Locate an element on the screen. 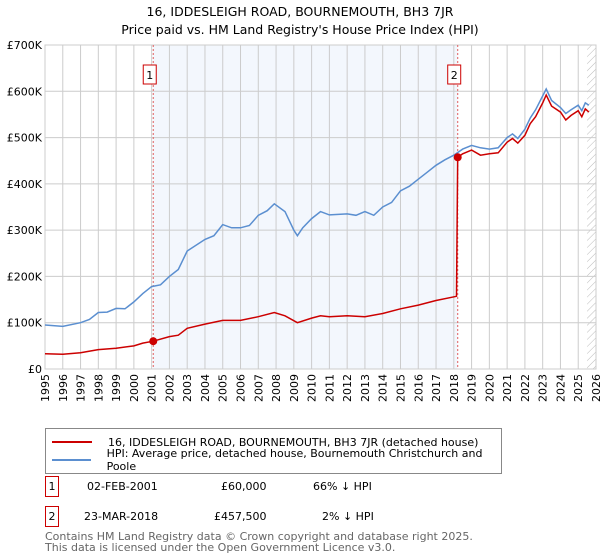 The width and height of the screenshot is (600, 560). transaction-badge: 1 is located at coordinates (52, 486).